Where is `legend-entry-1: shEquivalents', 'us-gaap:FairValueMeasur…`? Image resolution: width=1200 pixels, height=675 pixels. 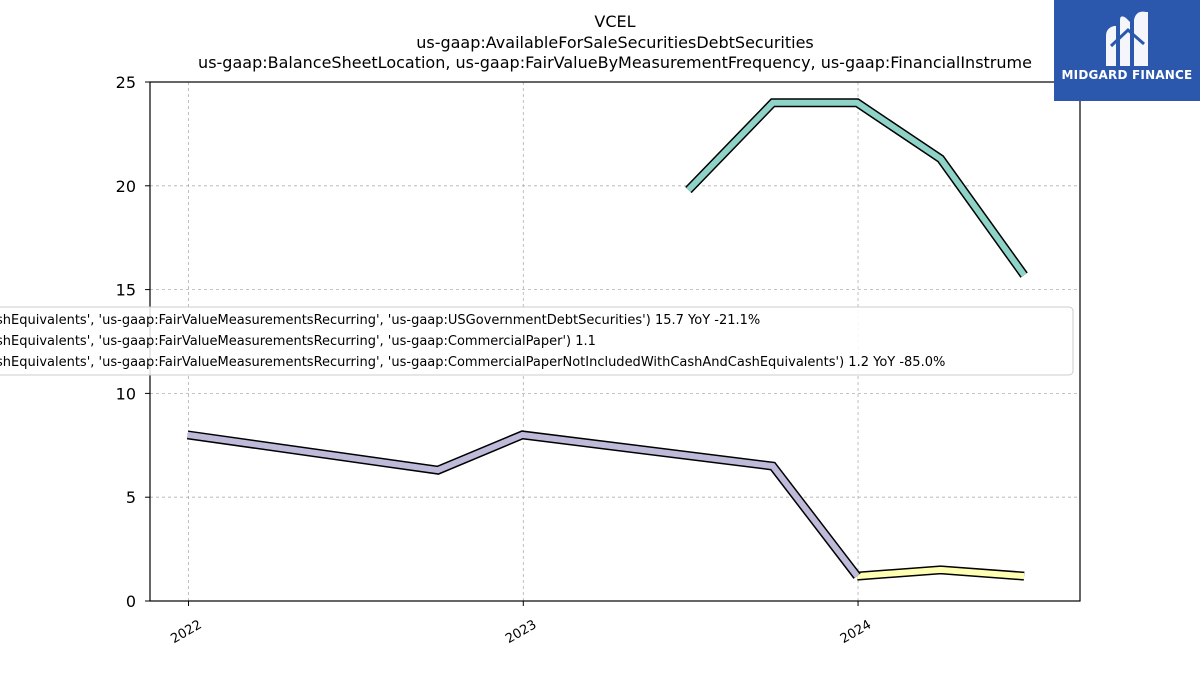 legend-entry-1: shEquivalents', 'us-gaap:FairValueMeasur… is located at coordinates (298, 341).